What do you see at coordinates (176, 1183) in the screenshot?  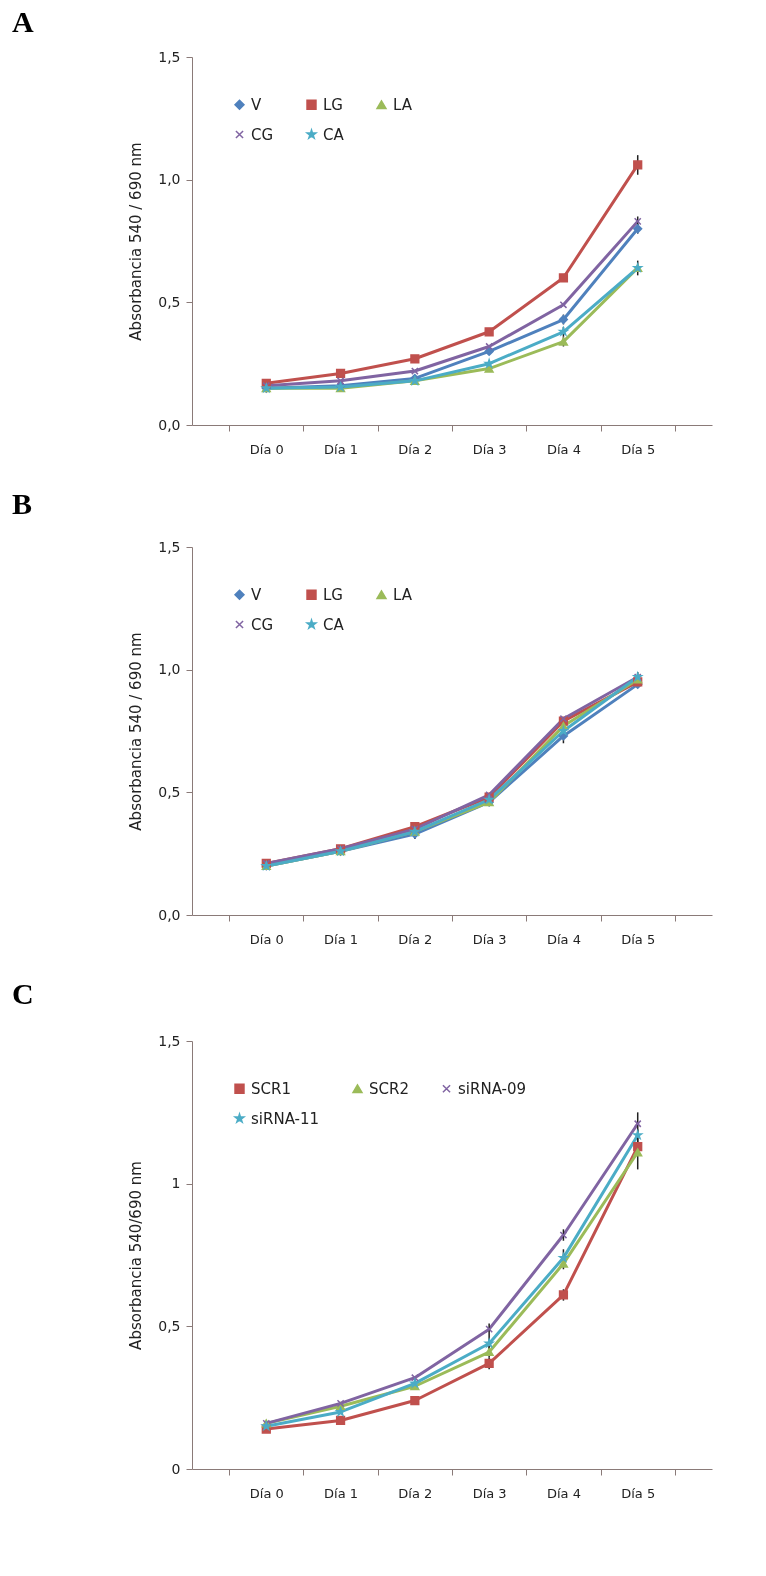 I see `y-tick-label: 1` at bounding box center [176, 1183].